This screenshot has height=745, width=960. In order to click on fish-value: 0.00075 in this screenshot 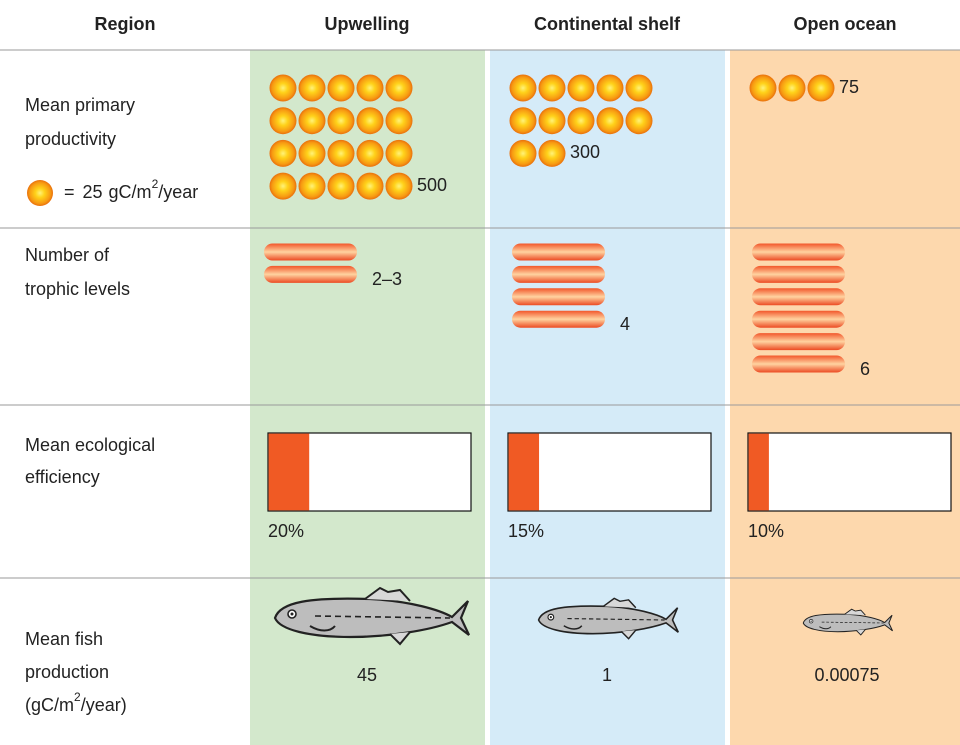, I will do `click(846, 675)`.